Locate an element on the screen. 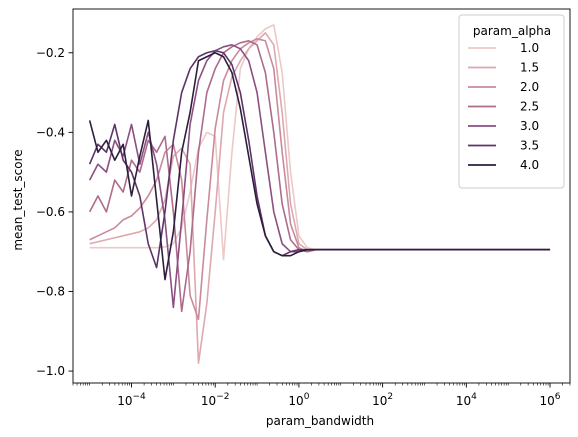  legend-label: 4.0 is located at coordinates (529, 165).